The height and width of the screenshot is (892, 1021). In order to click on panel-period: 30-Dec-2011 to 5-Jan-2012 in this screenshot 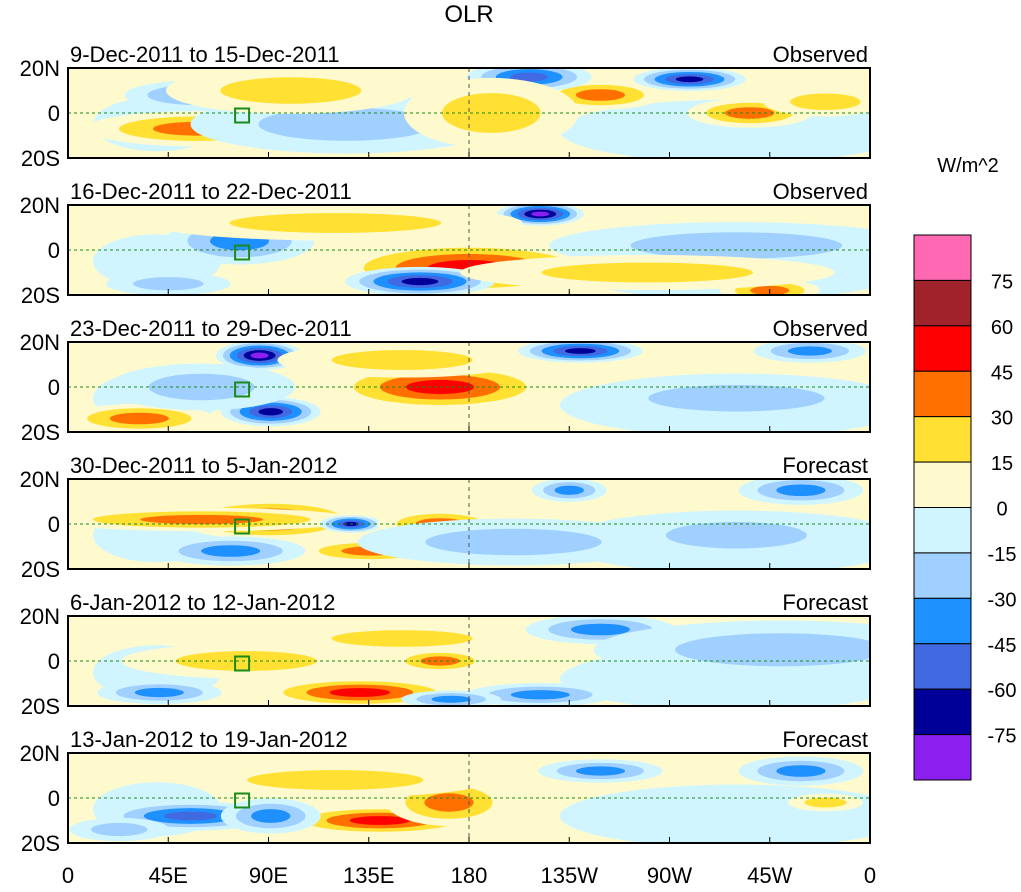, I will do `click(203, 465)`.